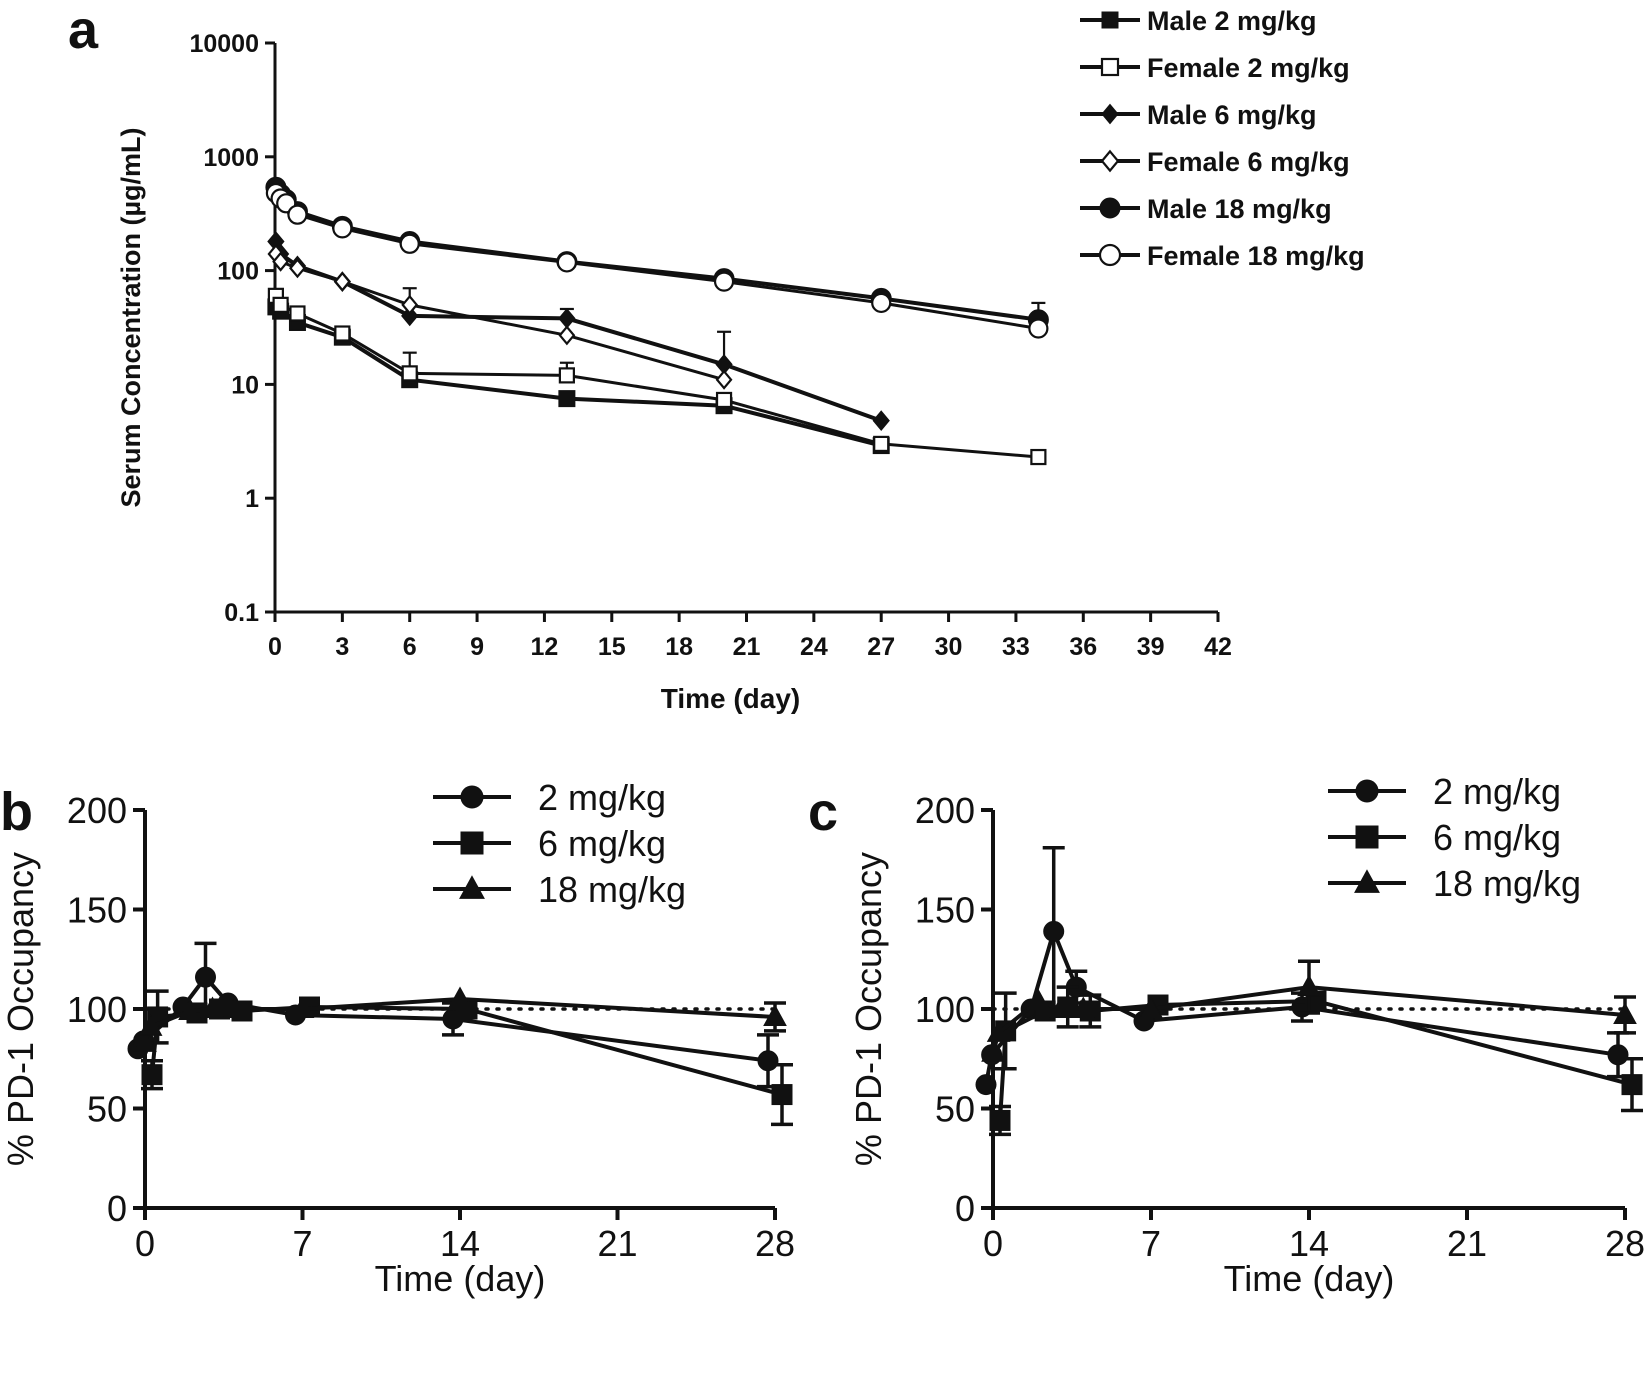 The image size is (1646, 1374). What do you see at coordinates (602, 843) in the screenshot?
I see `legend-label: 6 mg/kg` at bounding box center [602, 843].